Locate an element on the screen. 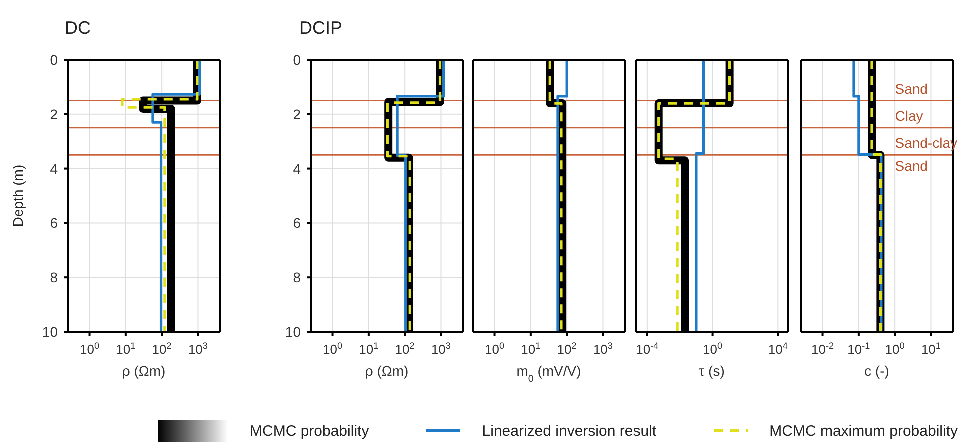 This screenshot has height=445, width=974. x-axis-title: τ (s) is located at coordinates (712, 371).